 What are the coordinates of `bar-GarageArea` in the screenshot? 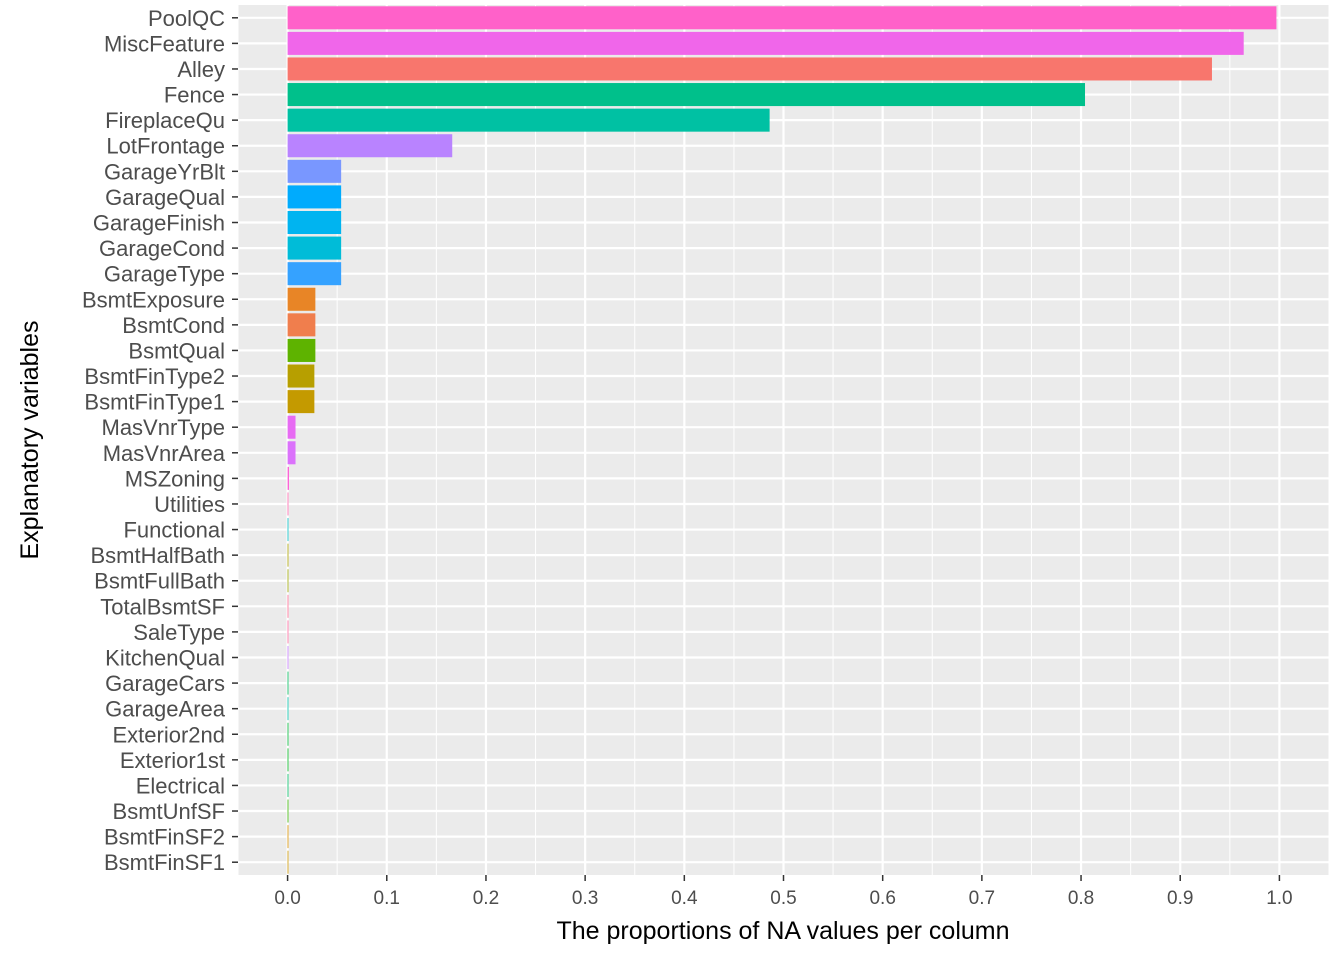 It's located at (288, 709).